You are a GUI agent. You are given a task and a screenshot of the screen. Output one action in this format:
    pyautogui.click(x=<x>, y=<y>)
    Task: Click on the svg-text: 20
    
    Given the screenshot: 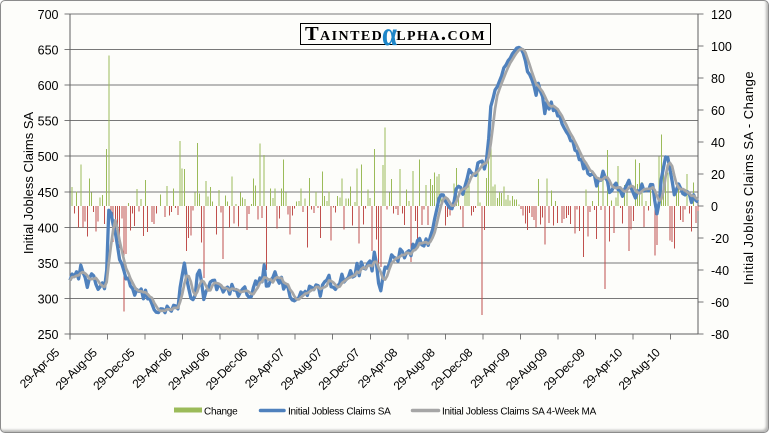 What is the action you would take?
    pyautogui.click(x=718, y=175)
    